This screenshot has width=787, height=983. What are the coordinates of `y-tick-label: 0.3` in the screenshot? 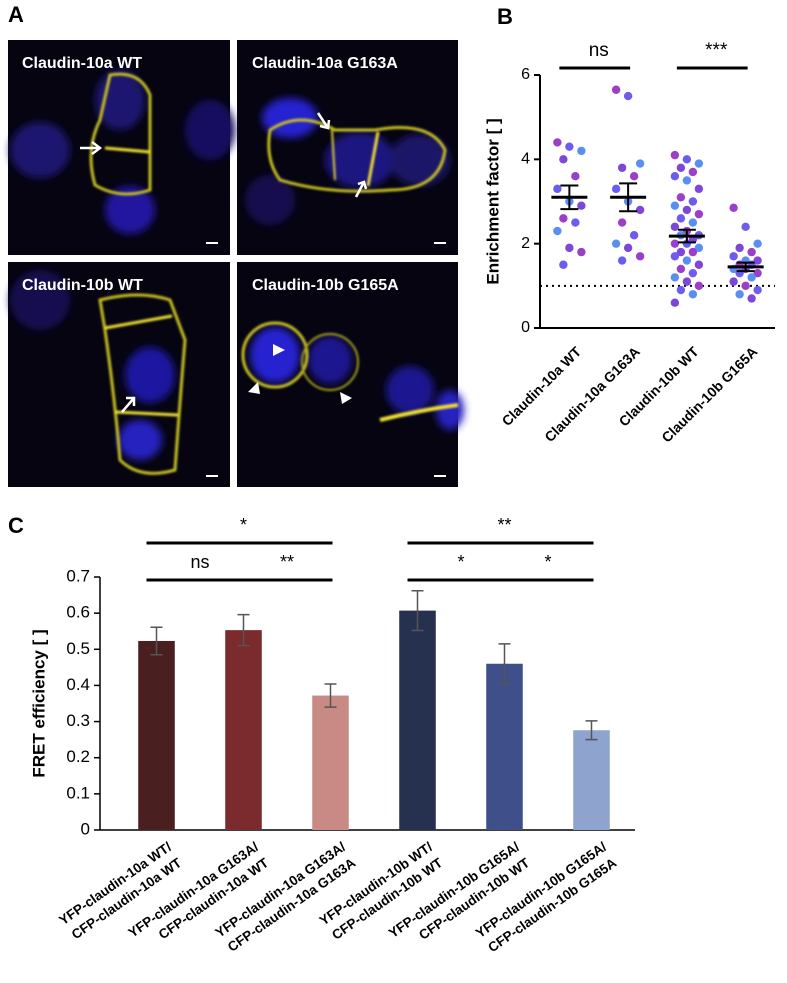 It's located at (78, 720).